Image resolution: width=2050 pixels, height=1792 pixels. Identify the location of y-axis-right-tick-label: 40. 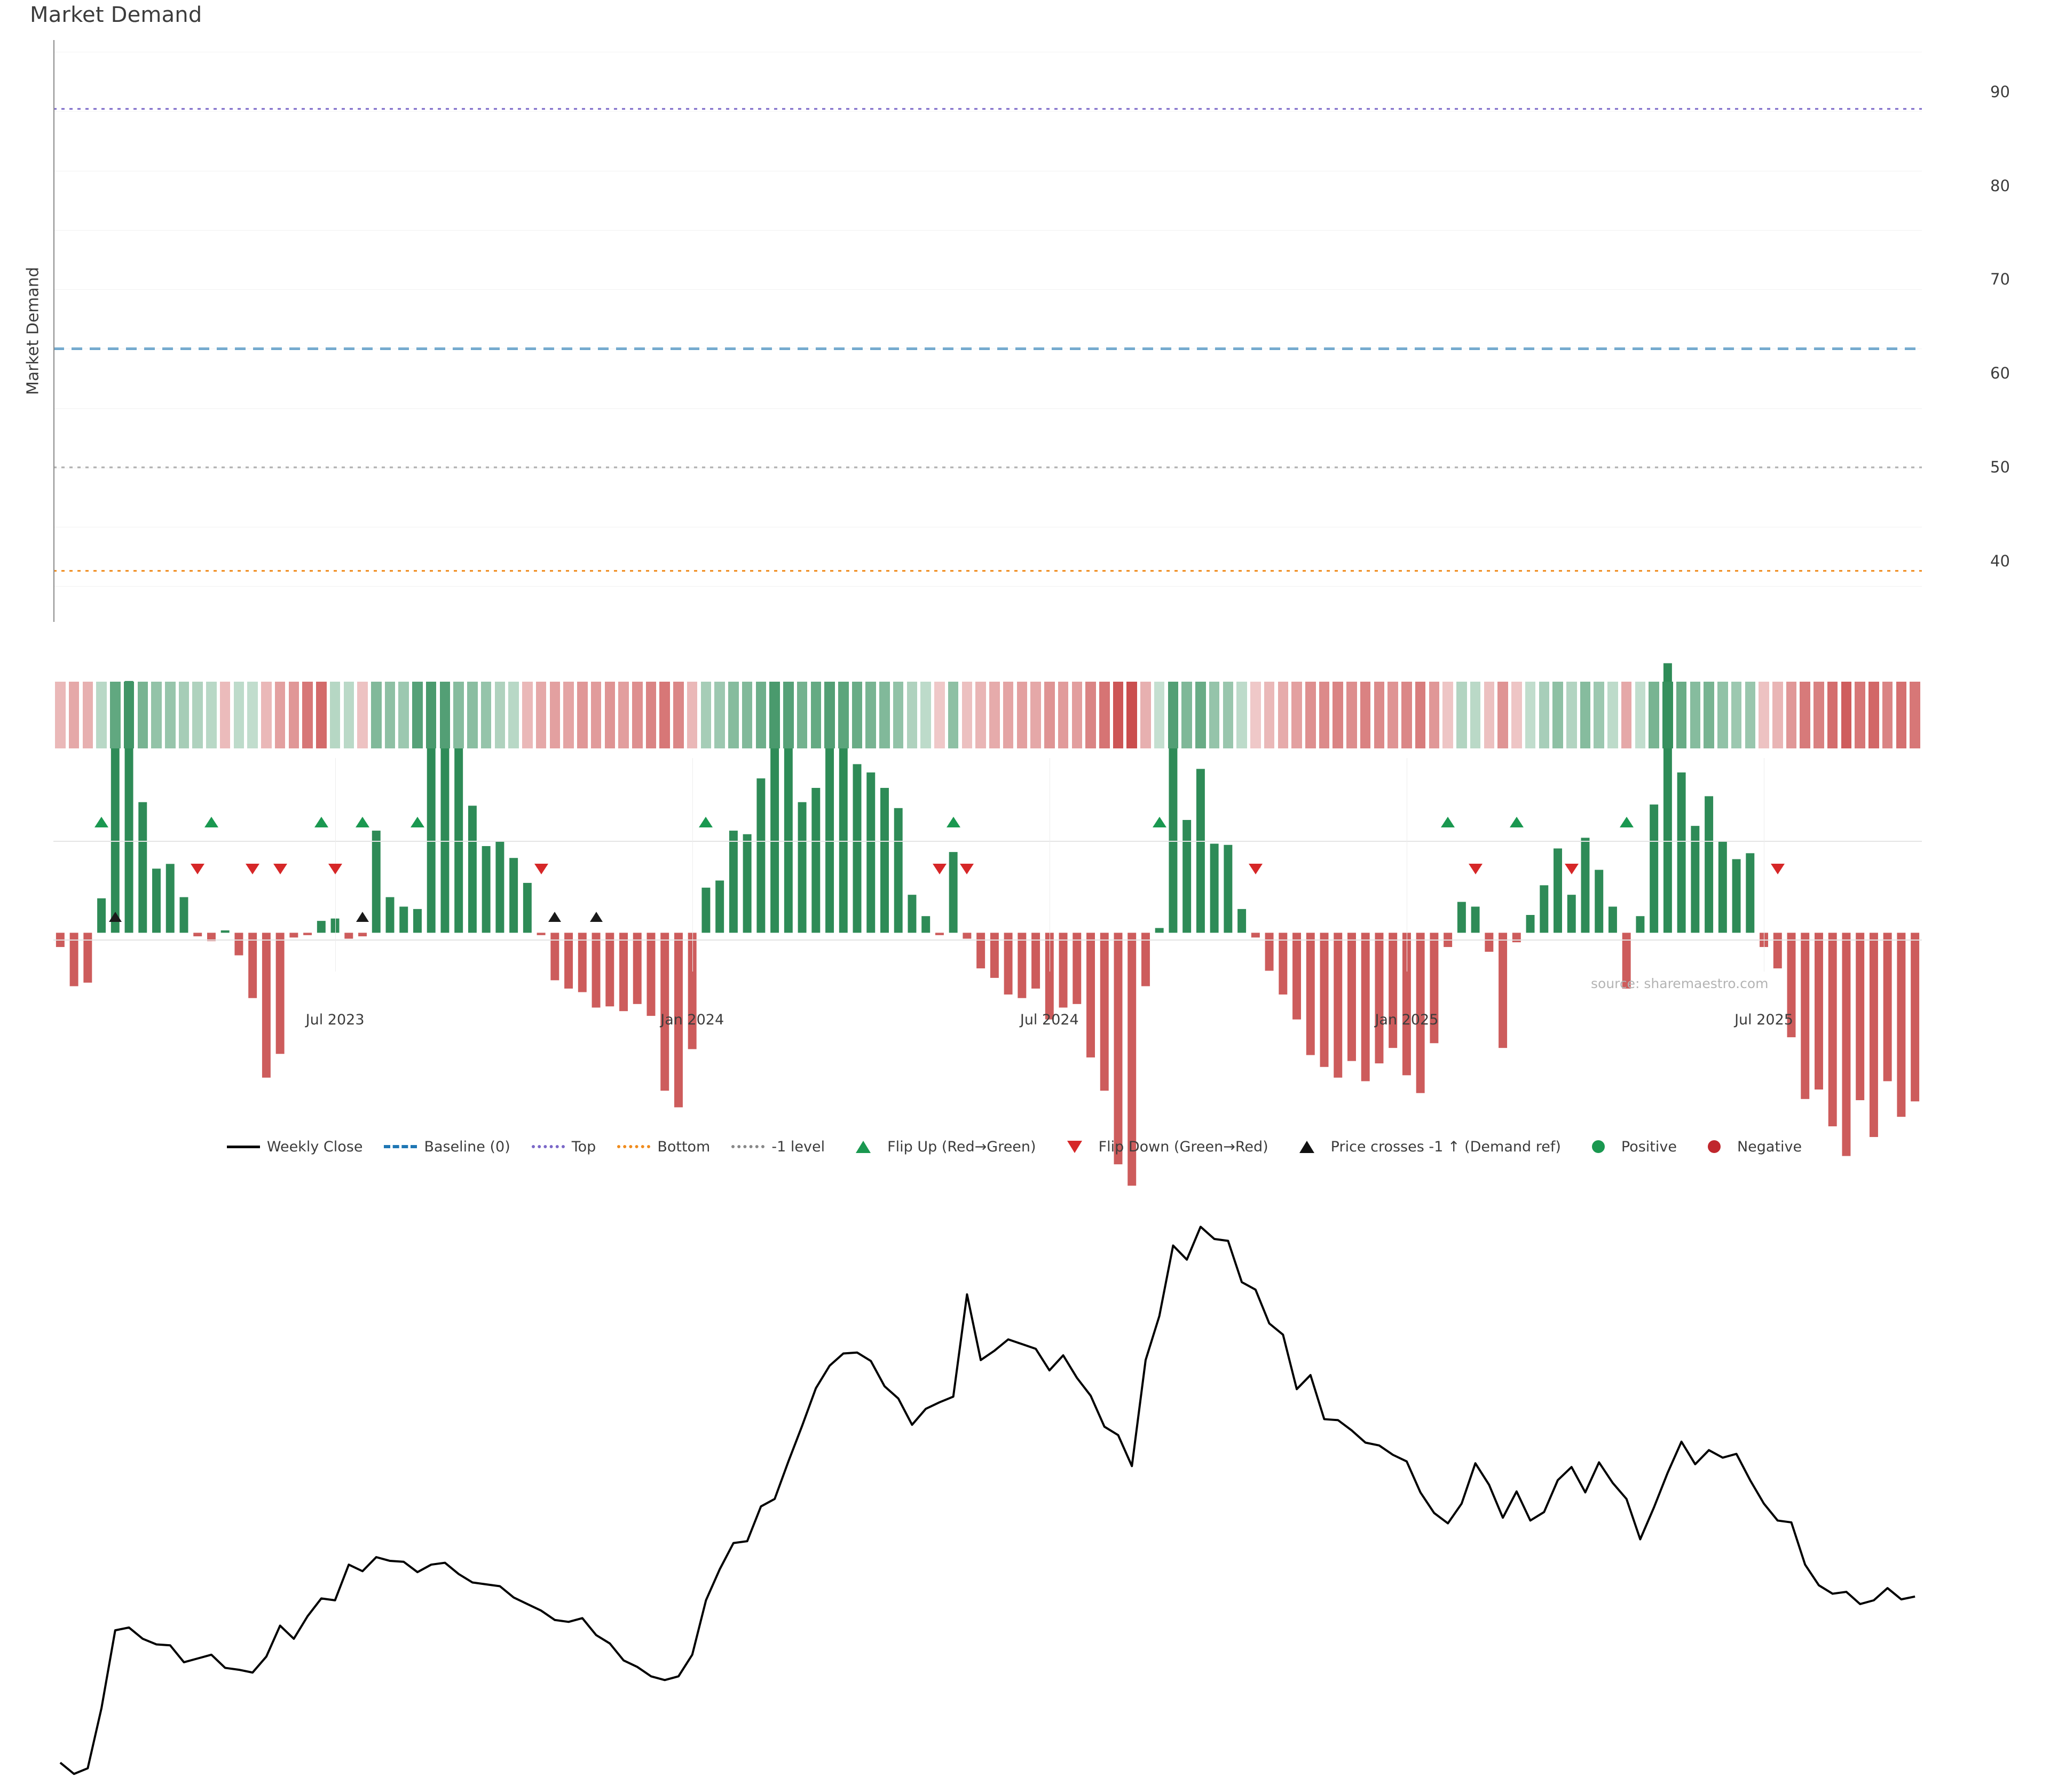
(2000, 560).